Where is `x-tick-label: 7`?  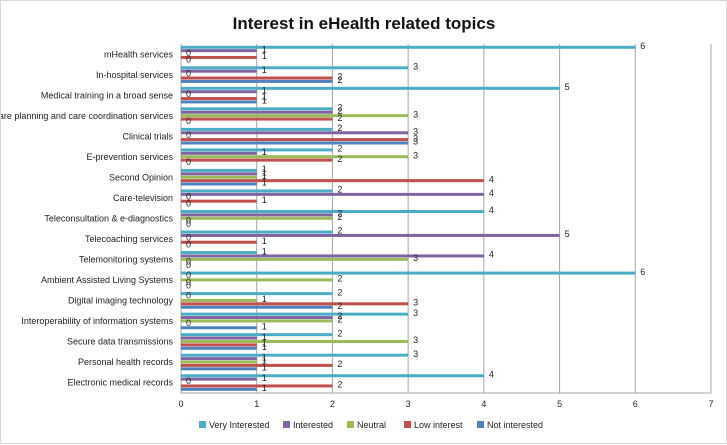 x-tick-label: 7 is located at coordinates (710, 404).